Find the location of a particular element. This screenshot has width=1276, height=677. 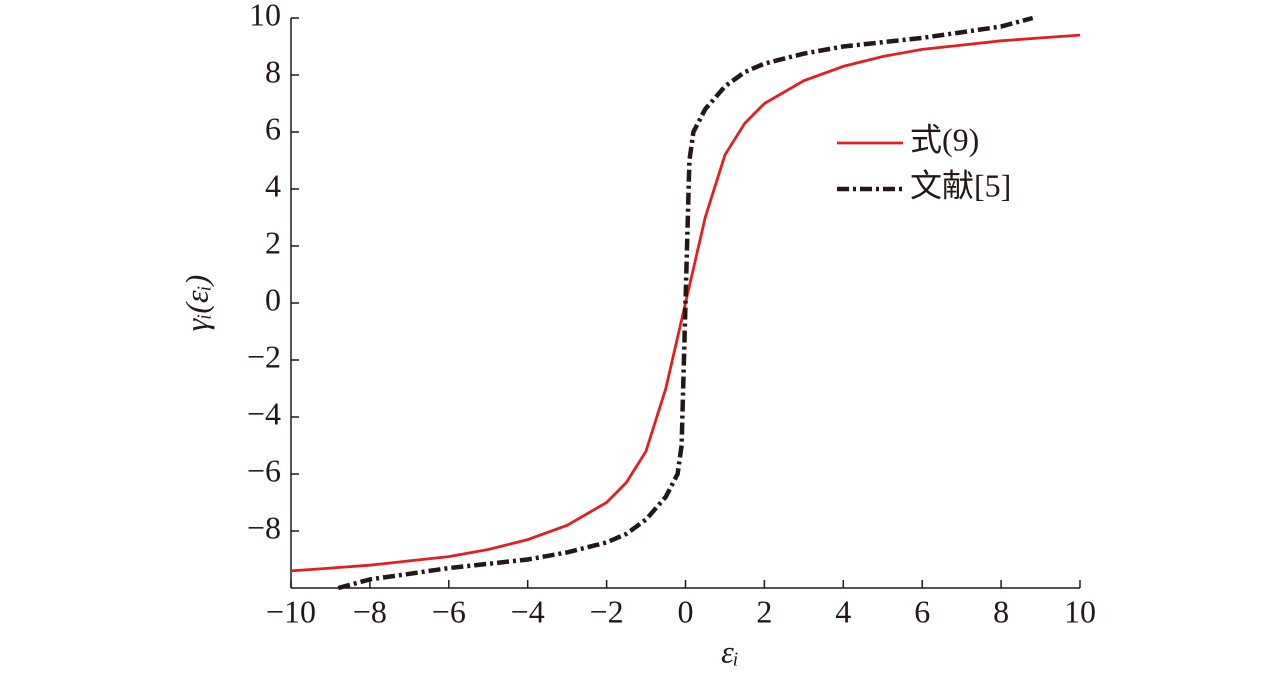

y-tick-label: −6 is located at coordinates (264, 470).